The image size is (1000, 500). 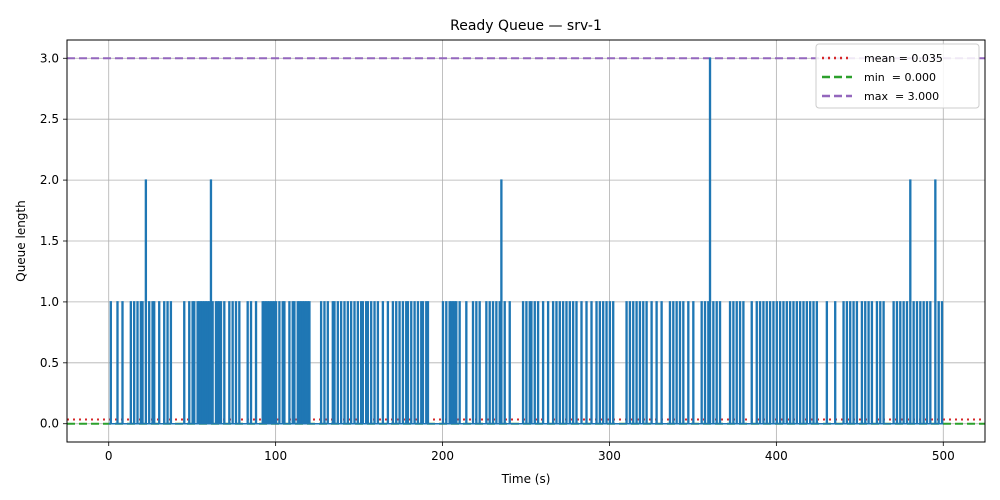 I want to click on y-axis-ticks: 0.0 0.5 1.0 1.5 2.0 2.5 3.0, so click(x=53, y=241).